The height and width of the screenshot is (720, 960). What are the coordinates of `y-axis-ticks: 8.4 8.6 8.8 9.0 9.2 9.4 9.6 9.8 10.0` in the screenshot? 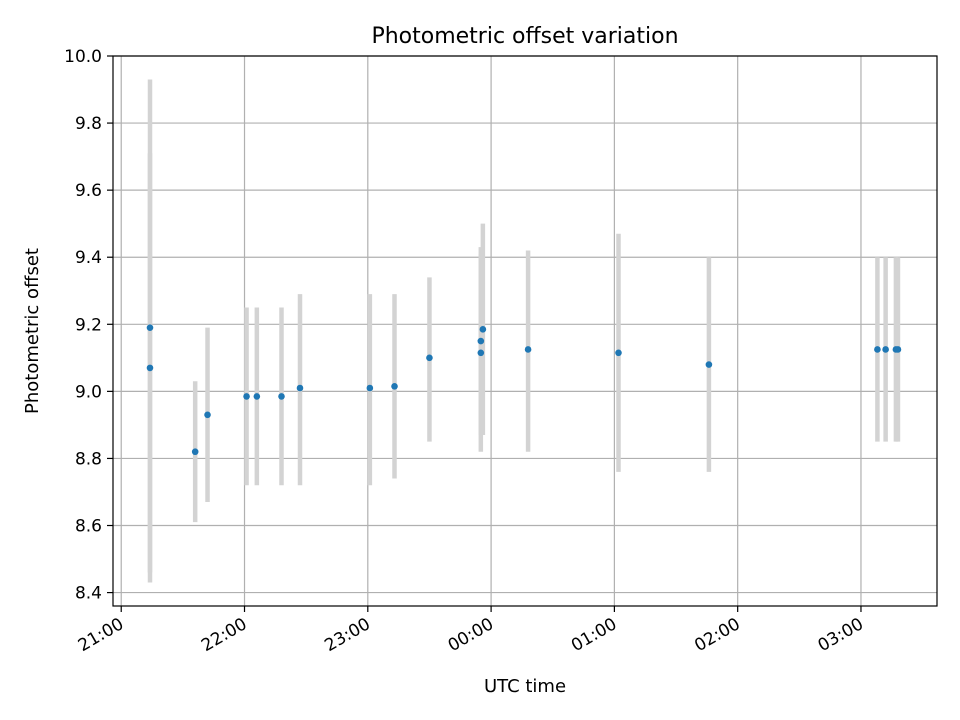 It's located at (88, 325).